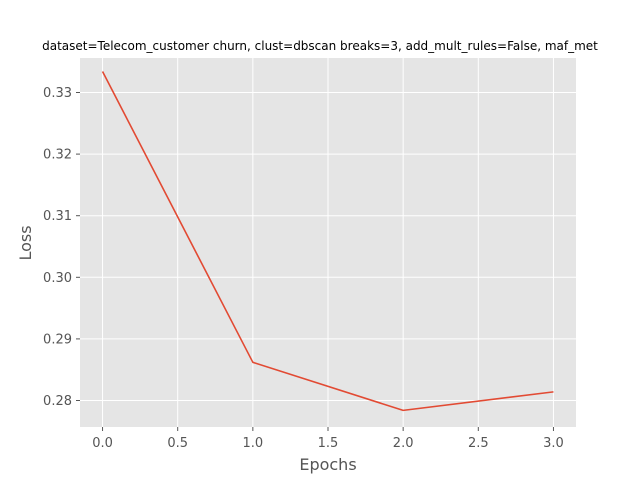 The height and width of the screenshot is (480, 640). Describe the element at coordinates (57, 278) in the screenshot. I see `y-tick-label: 0.30` at that location.